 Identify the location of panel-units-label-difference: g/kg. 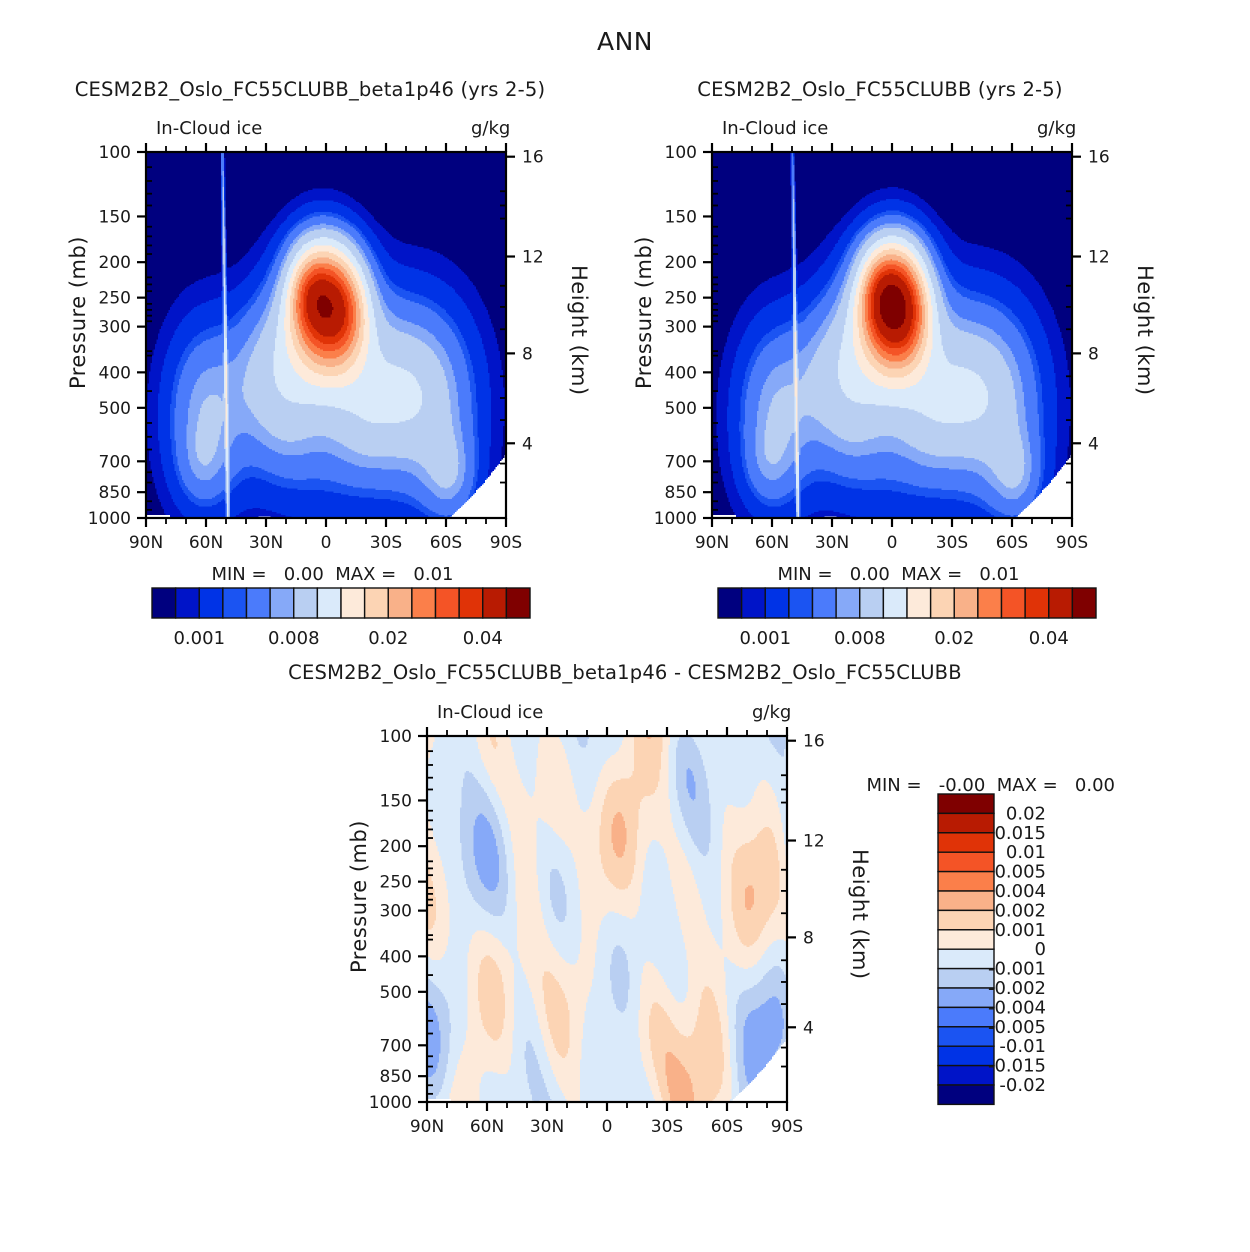
(772, 712).